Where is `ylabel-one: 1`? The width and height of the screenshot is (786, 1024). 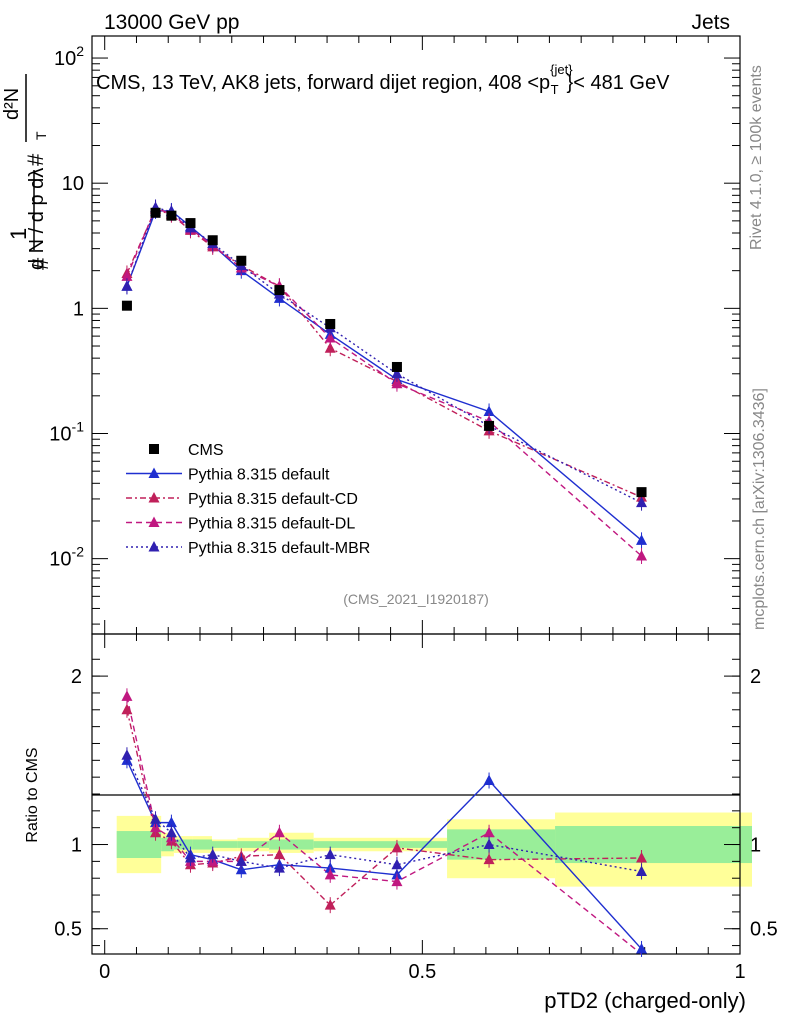 ylabel-one: 1 is located at coordinates (18, 234).